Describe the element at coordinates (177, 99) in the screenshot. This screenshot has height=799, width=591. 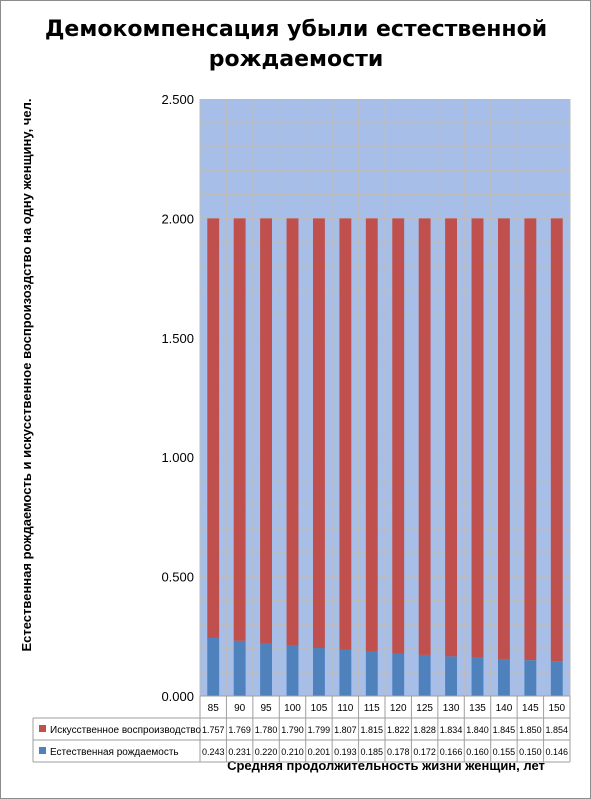
I see `y-tick-label: 2.500` at that location.